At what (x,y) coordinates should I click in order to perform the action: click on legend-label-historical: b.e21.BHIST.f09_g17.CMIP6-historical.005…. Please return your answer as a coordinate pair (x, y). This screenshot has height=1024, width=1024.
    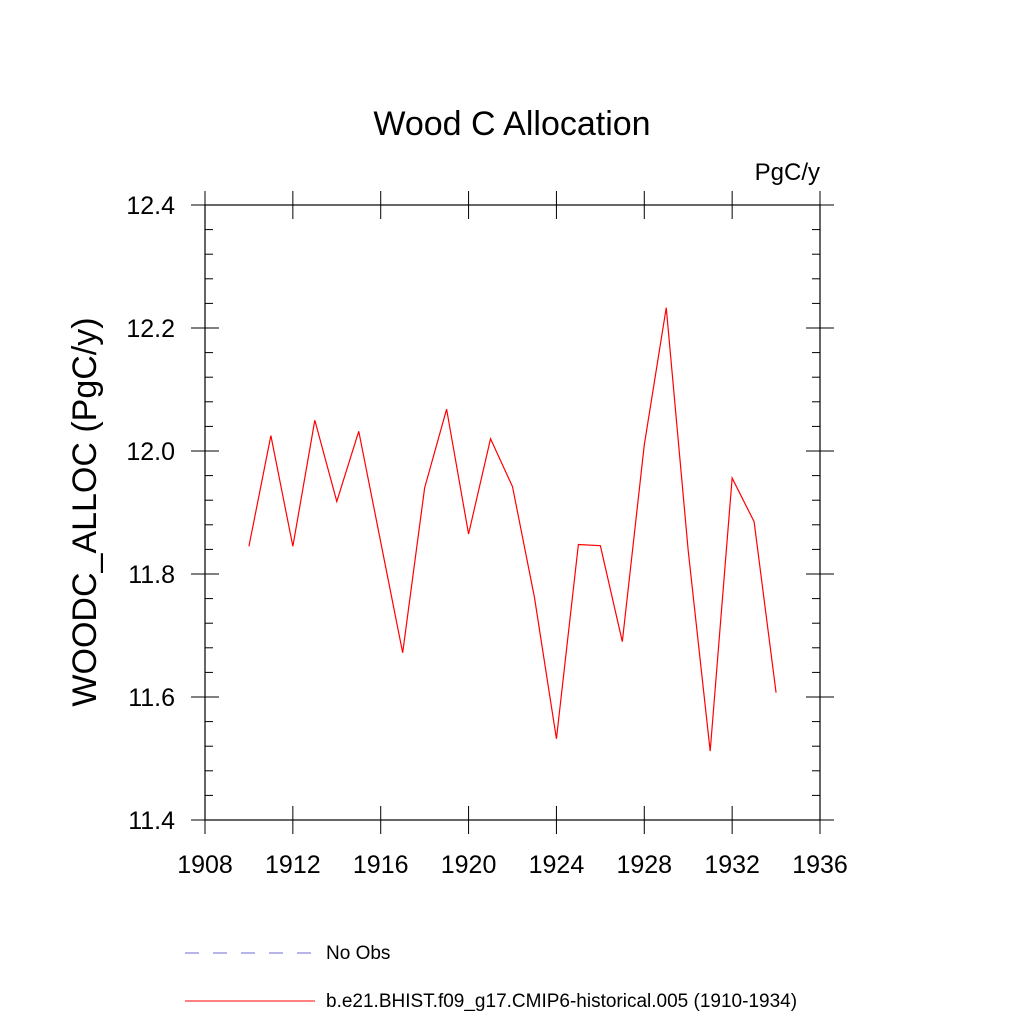
    Looking at the image, I should click on (561, 1001).